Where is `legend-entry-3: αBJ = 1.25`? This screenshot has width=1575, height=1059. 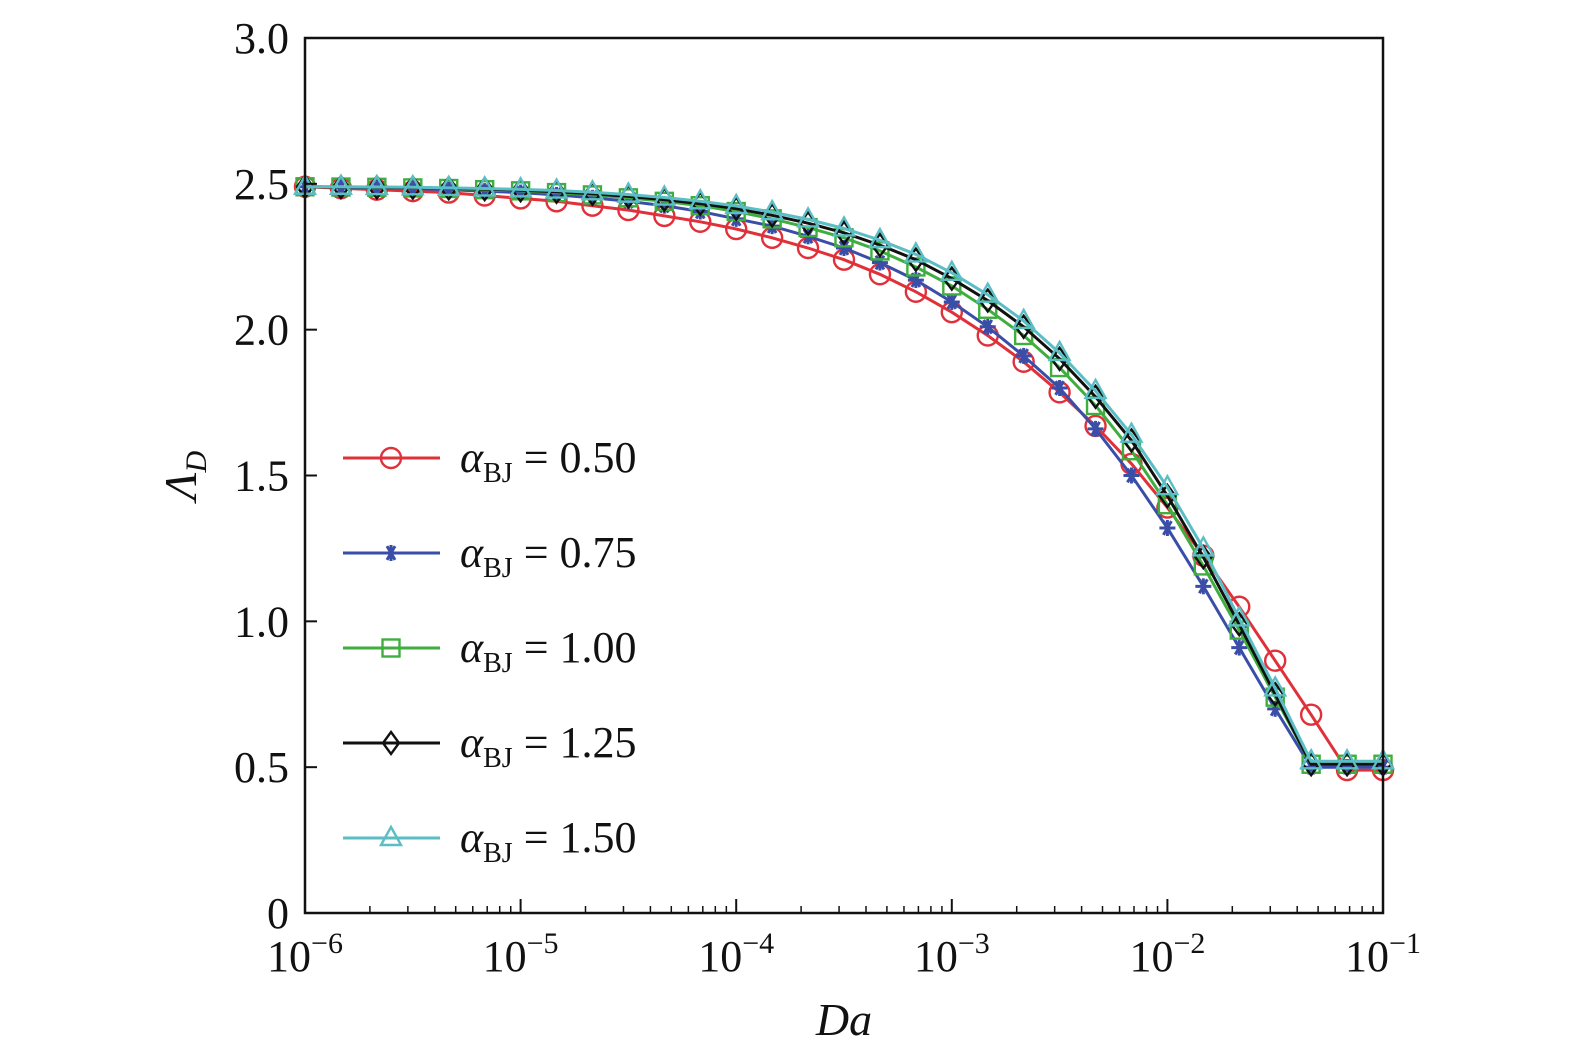 legend-entry-3: αBJ = 1.25 is located at coordinates (490, 746).